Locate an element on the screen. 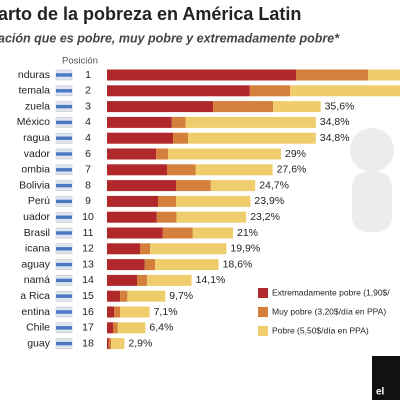 The width and height of the screenshot is (400, 400). position: 16 is located at coordinates (88, 312).